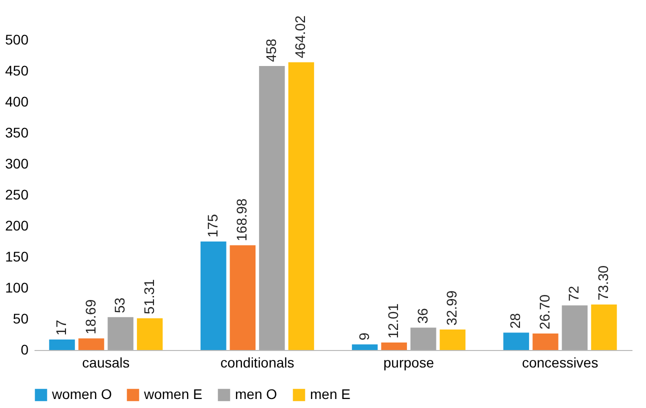 This screenshot has width=646, height=408. Describe the element at coordinates (106, 362) in the screenshot. I see `x-tick-label: causals` at that location.